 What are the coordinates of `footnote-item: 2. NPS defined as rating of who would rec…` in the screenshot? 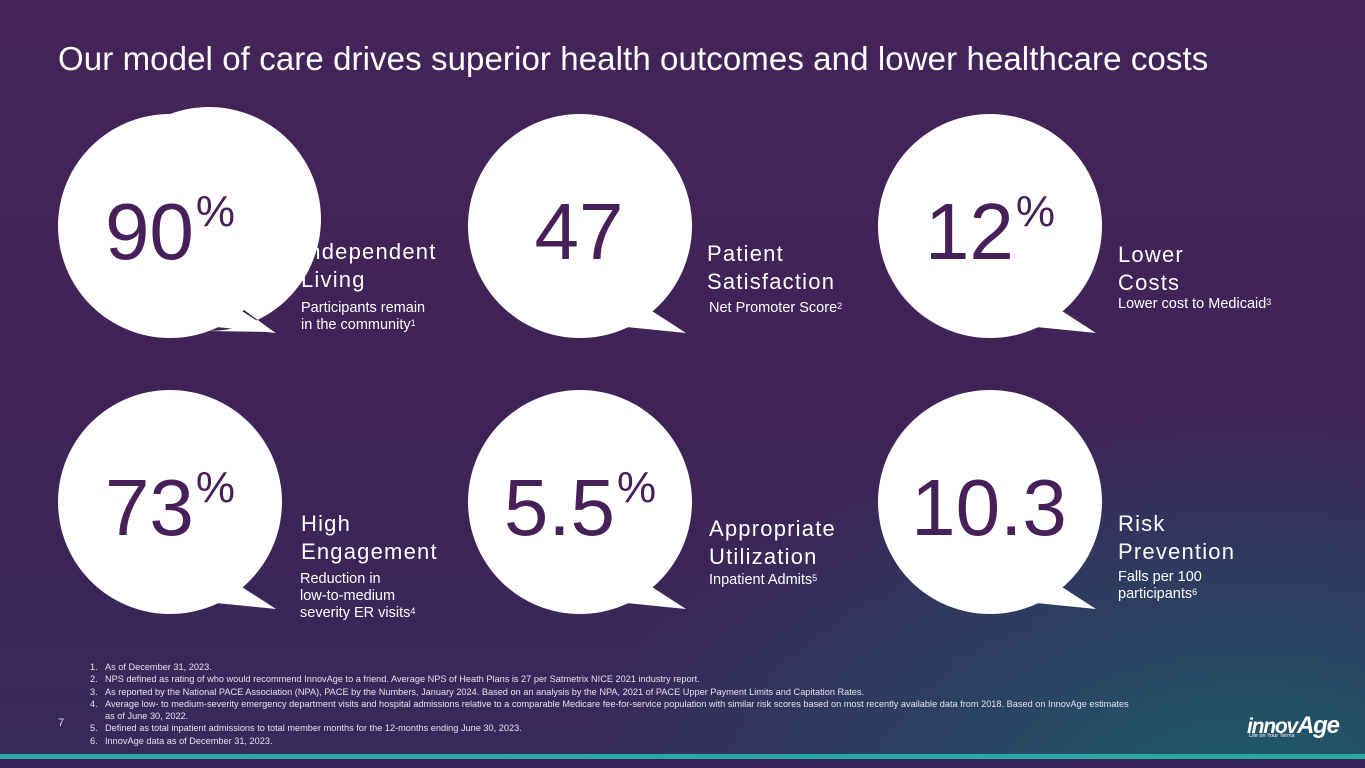 It's located at (395, 679).